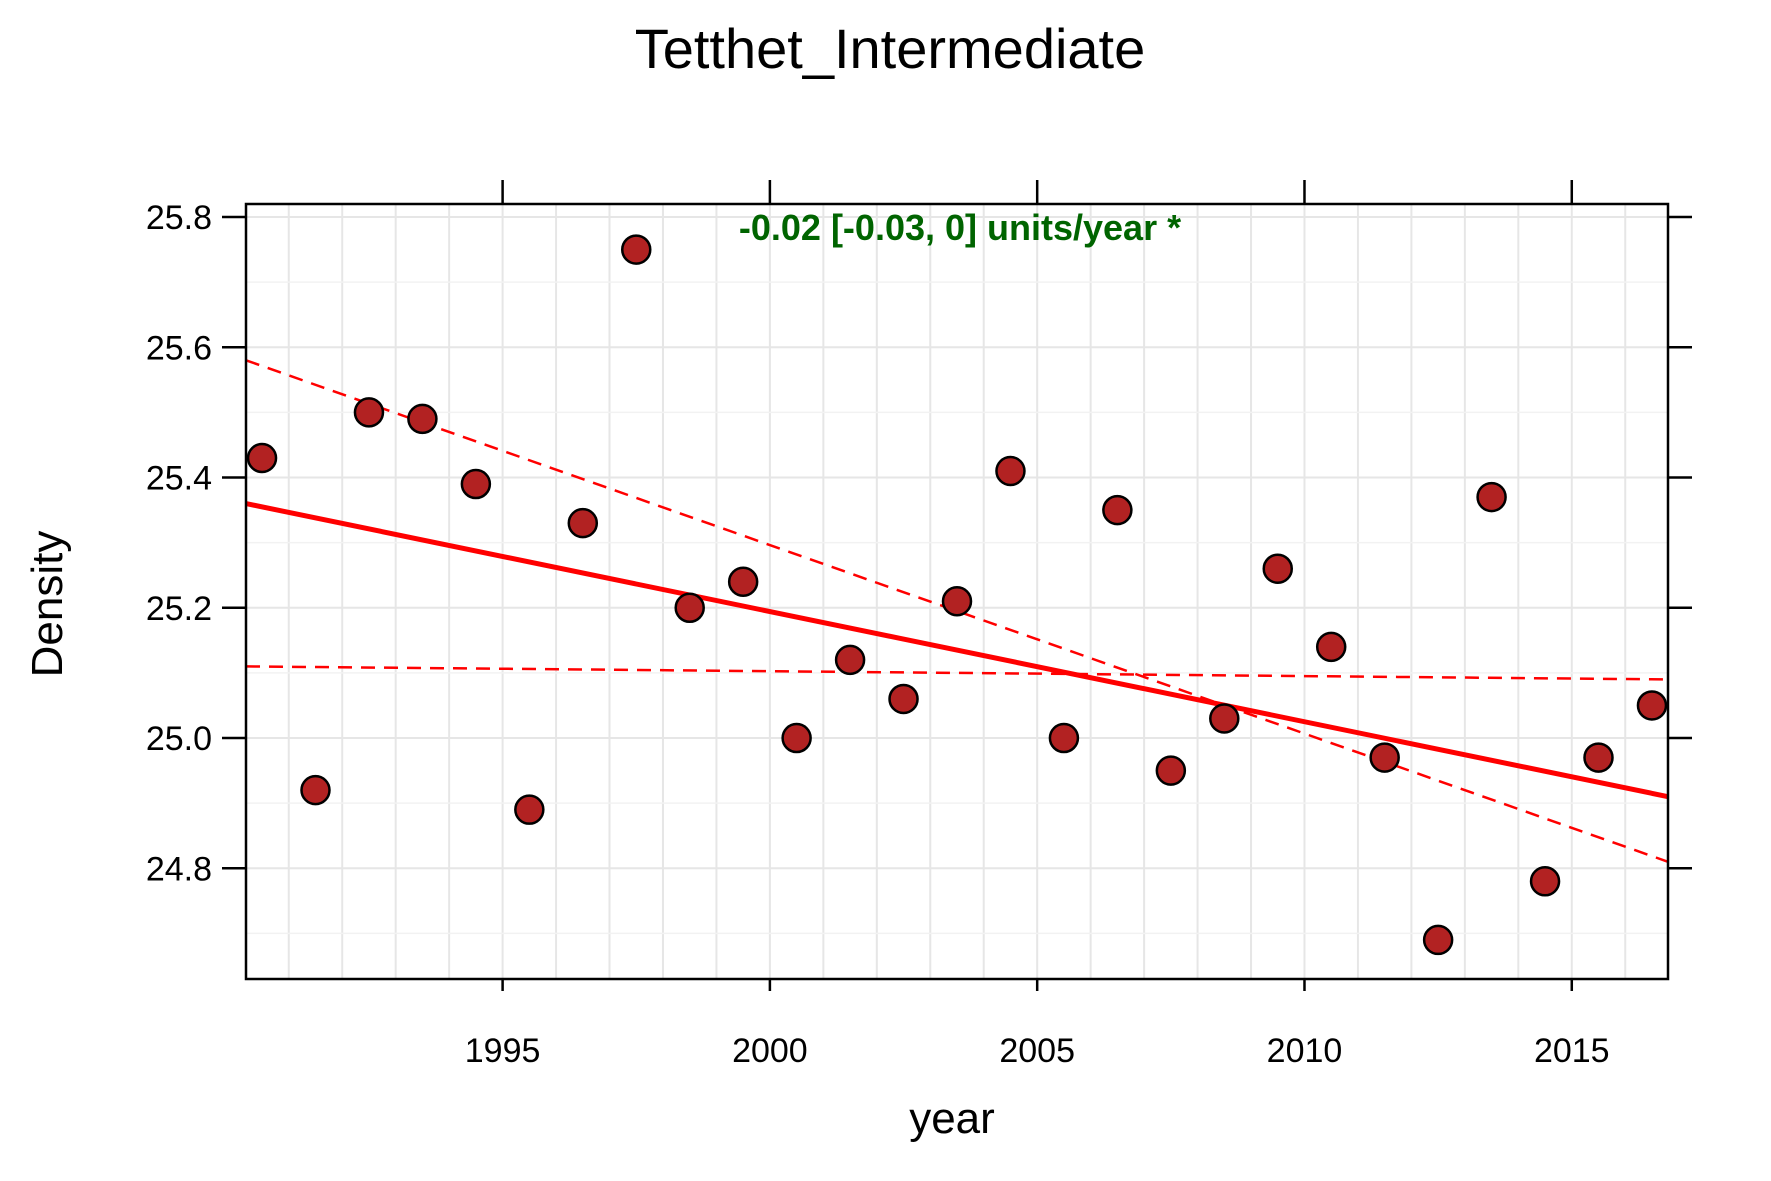 The height and width of the screenshot is (1181, 1771). Describe the element at coordinates (890, 48) in the screenshot. I see `chart-title: Tetthet_Intermediate` at that location.